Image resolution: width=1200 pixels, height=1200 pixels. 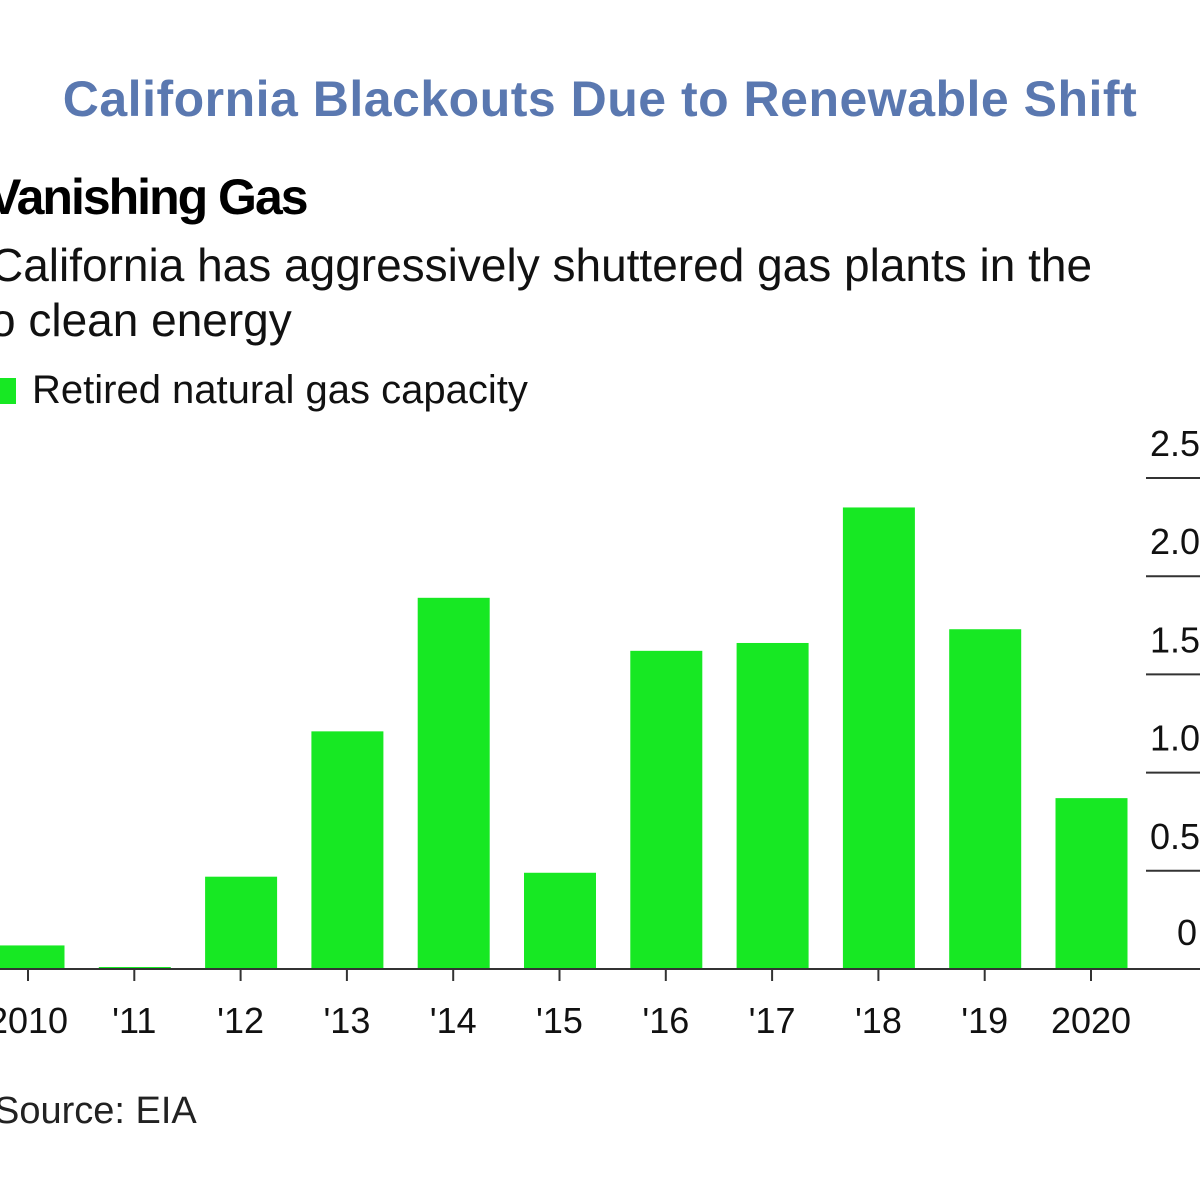 What do you see at coordinates (154, 197) in the screenshot?
I see `chart-title: Vanishing Gas` at bounding box center [154, 197].